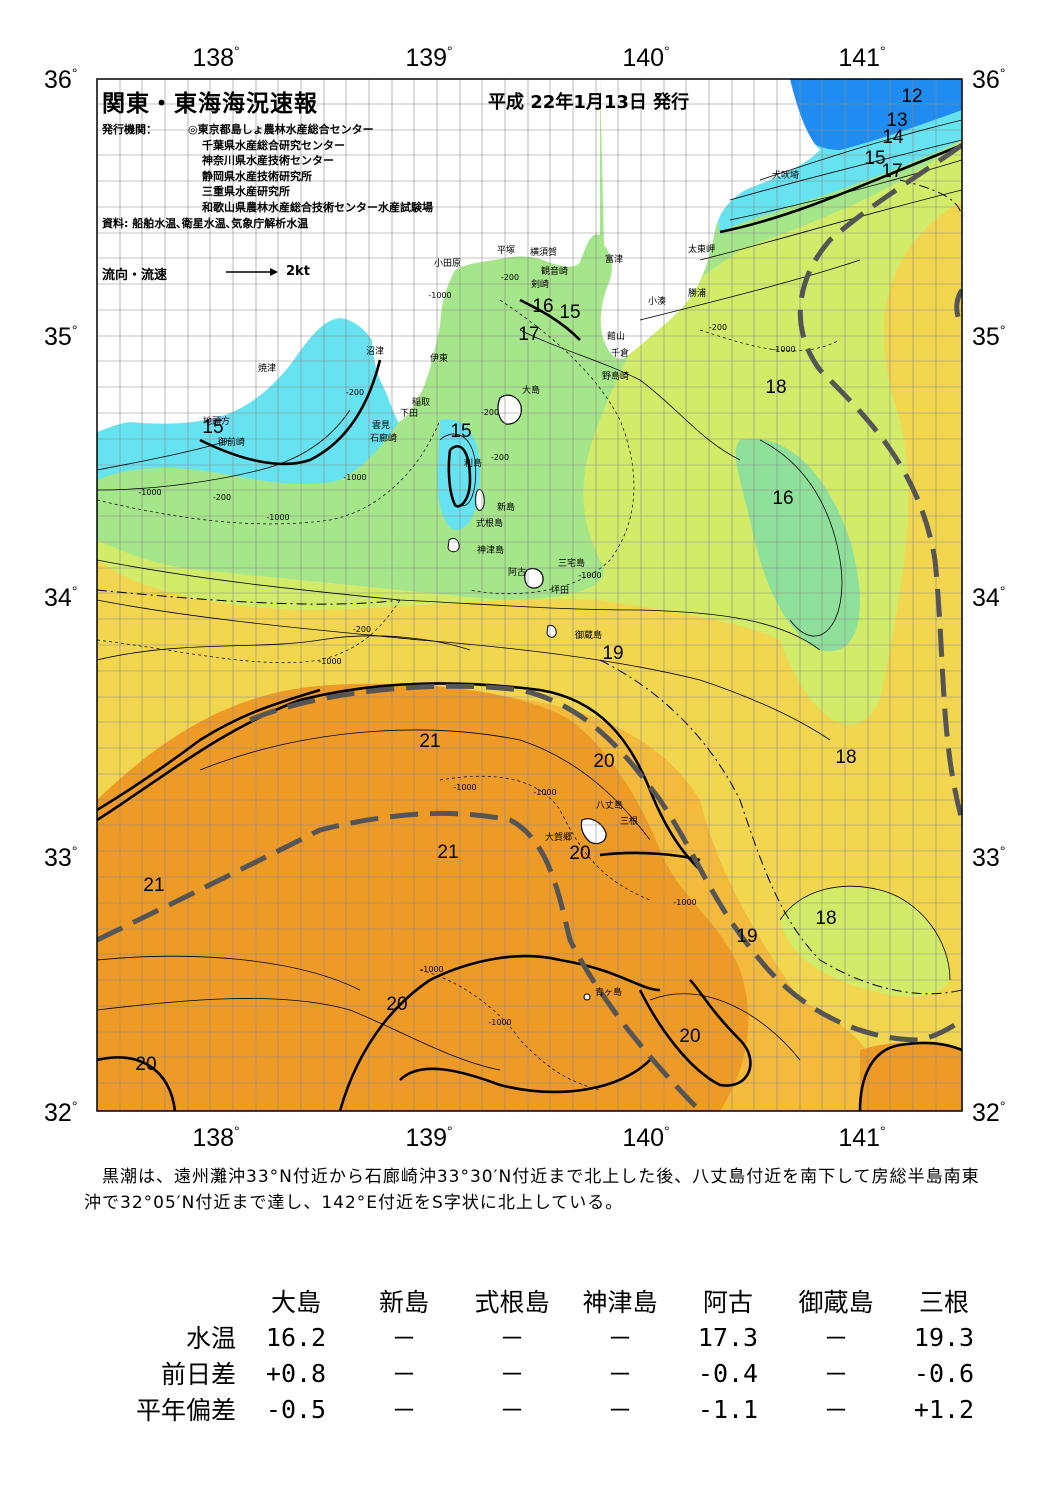  I want to click on table-cell: -0.4, so click(728, 1373).